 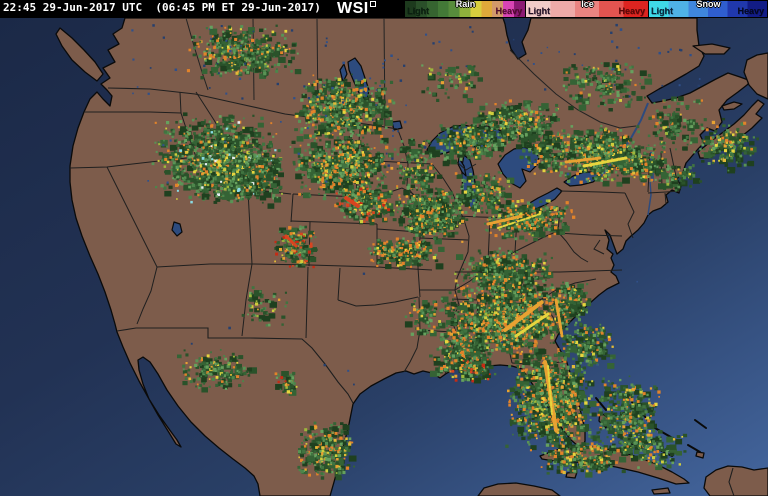 I want to click on rain-scale-bar, so click(x=465, y=9).